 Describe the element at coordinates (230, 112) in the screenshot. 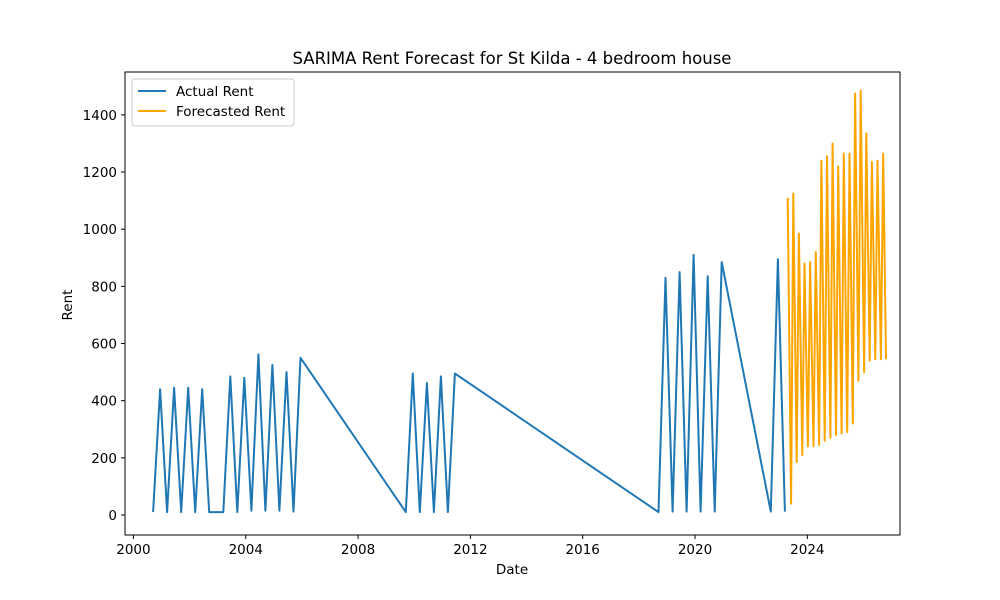

I see `legend-label-1: Forecasted Rent` at that location.